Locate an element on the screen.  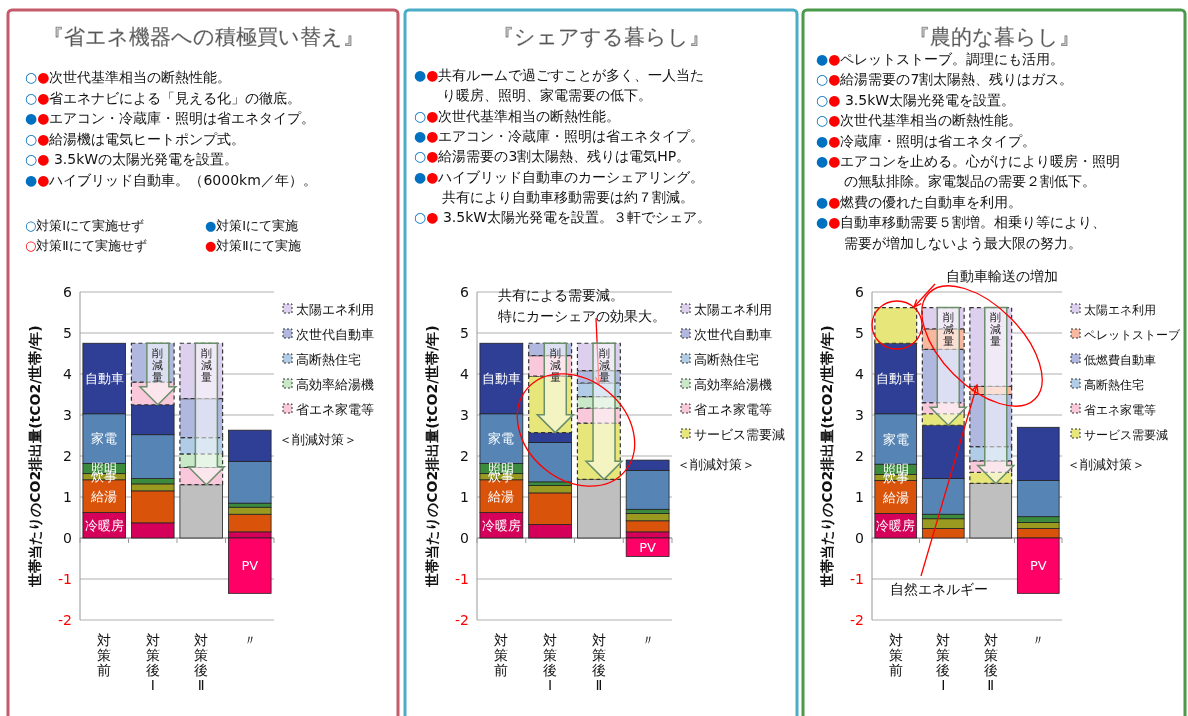
legend-label: 低燃費自動車 is located at coordinates (1120, 360).